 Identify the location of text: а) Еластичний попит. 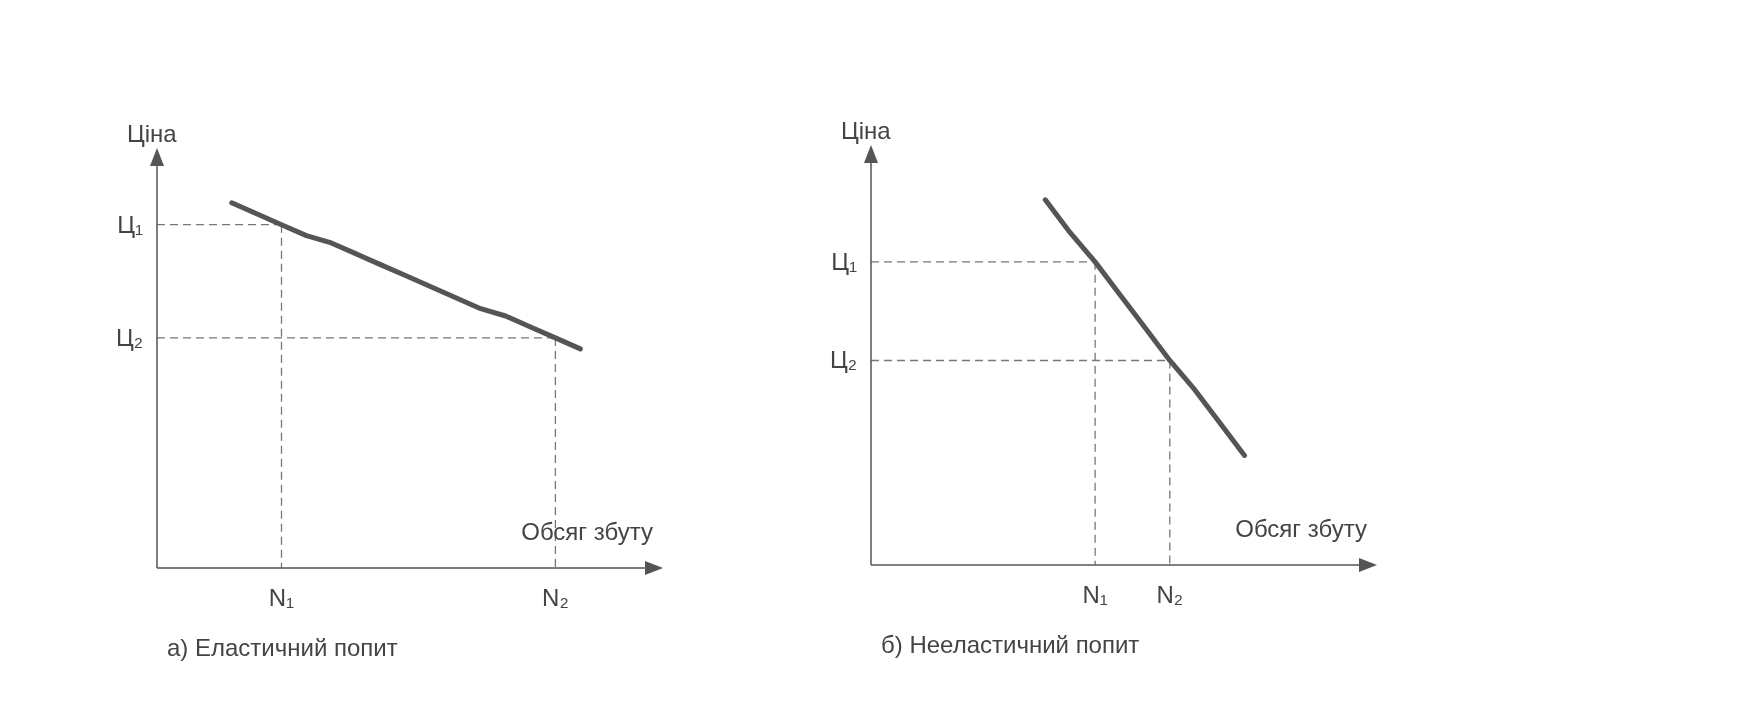
(282, 647).